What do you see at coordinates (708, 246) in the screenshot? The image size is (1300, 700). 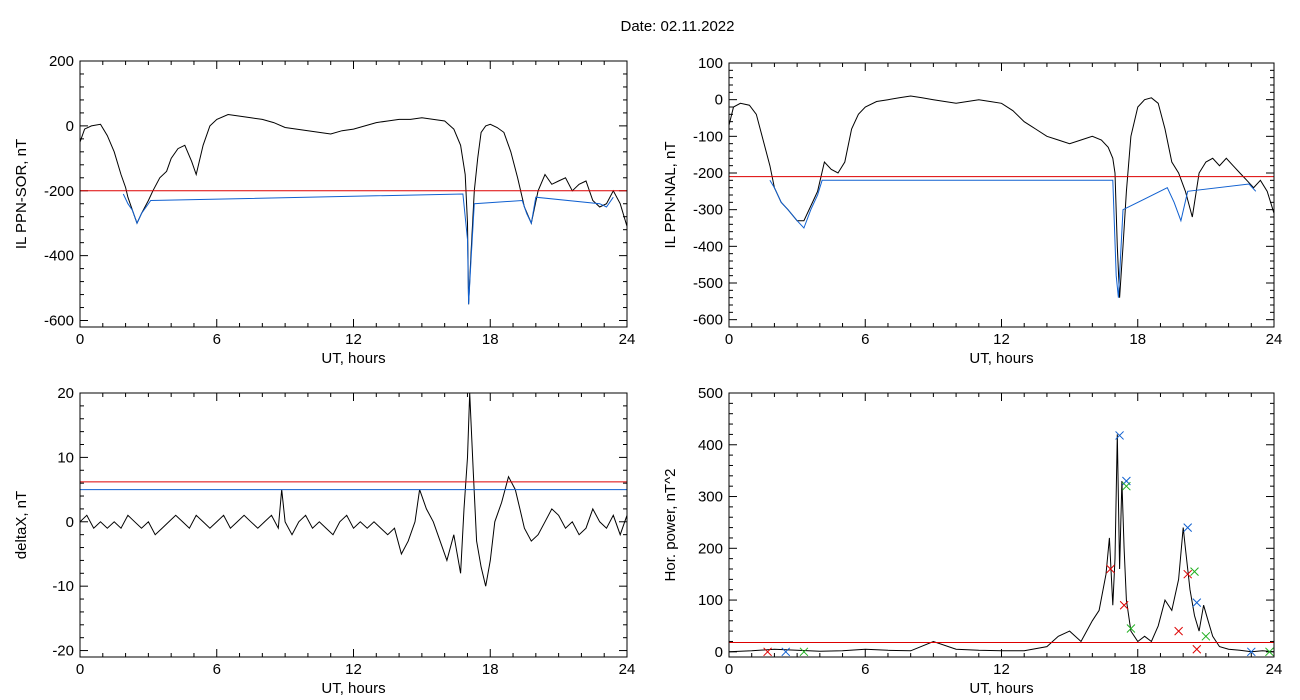 I see `y-tick-label: -400` at bounding box center [708, 246].